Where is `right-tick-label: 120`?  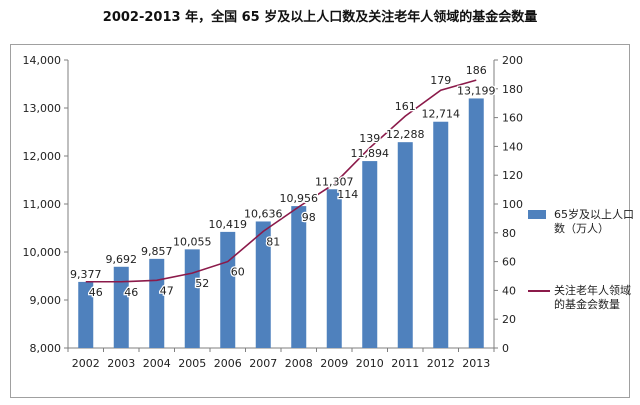
right-tick-label: 120 is located at coordinates (512, 175).